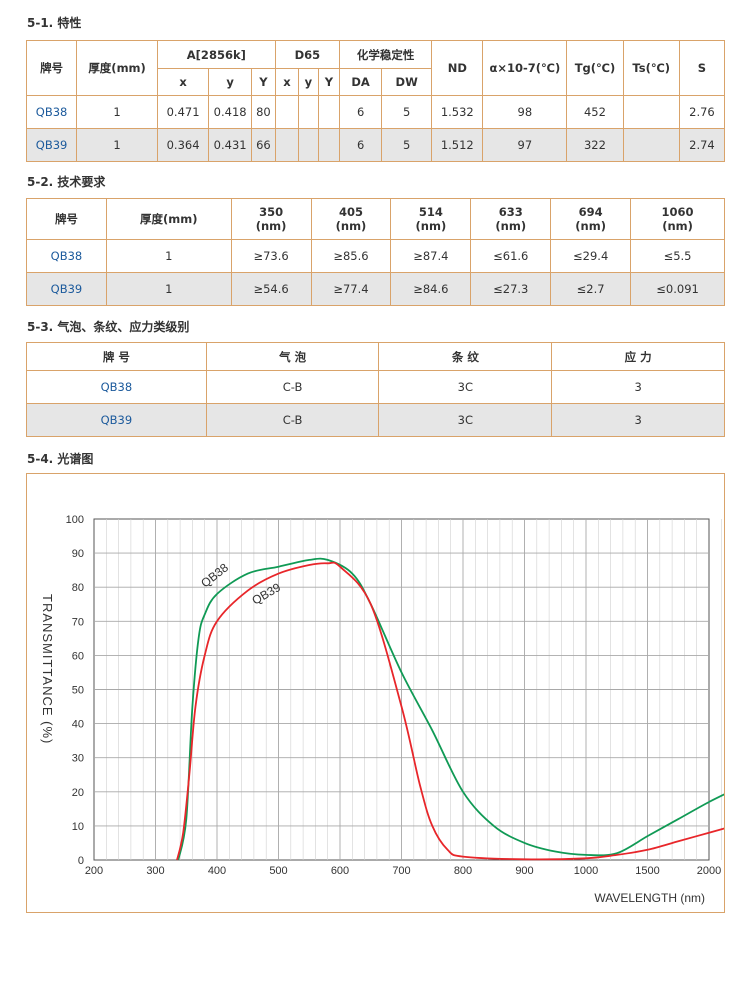 The height and width of the screenshot is (981, 750). I want to click on x-tick-label: 600, so click(340, 871).